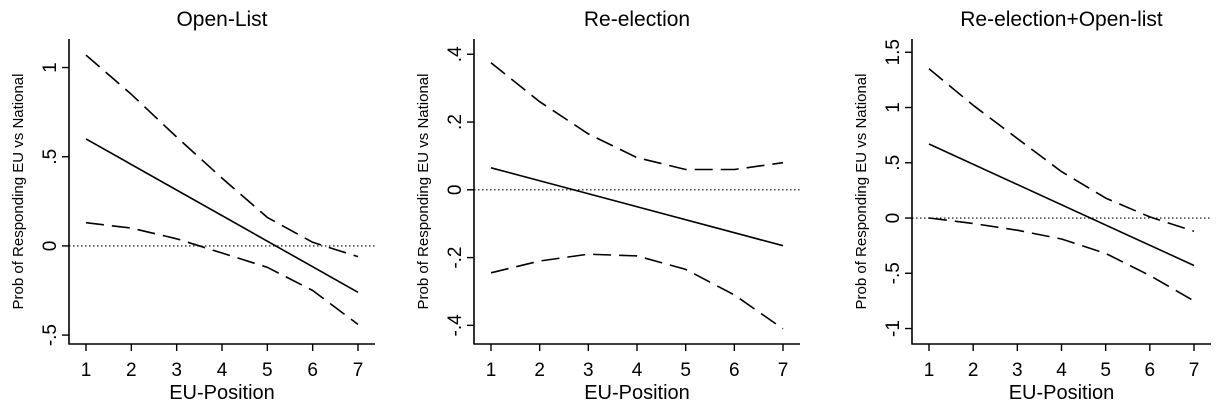  Describe the element at coordinates (455, 325) in the screenshot. I see `y-tick-label: -.4` at that location.